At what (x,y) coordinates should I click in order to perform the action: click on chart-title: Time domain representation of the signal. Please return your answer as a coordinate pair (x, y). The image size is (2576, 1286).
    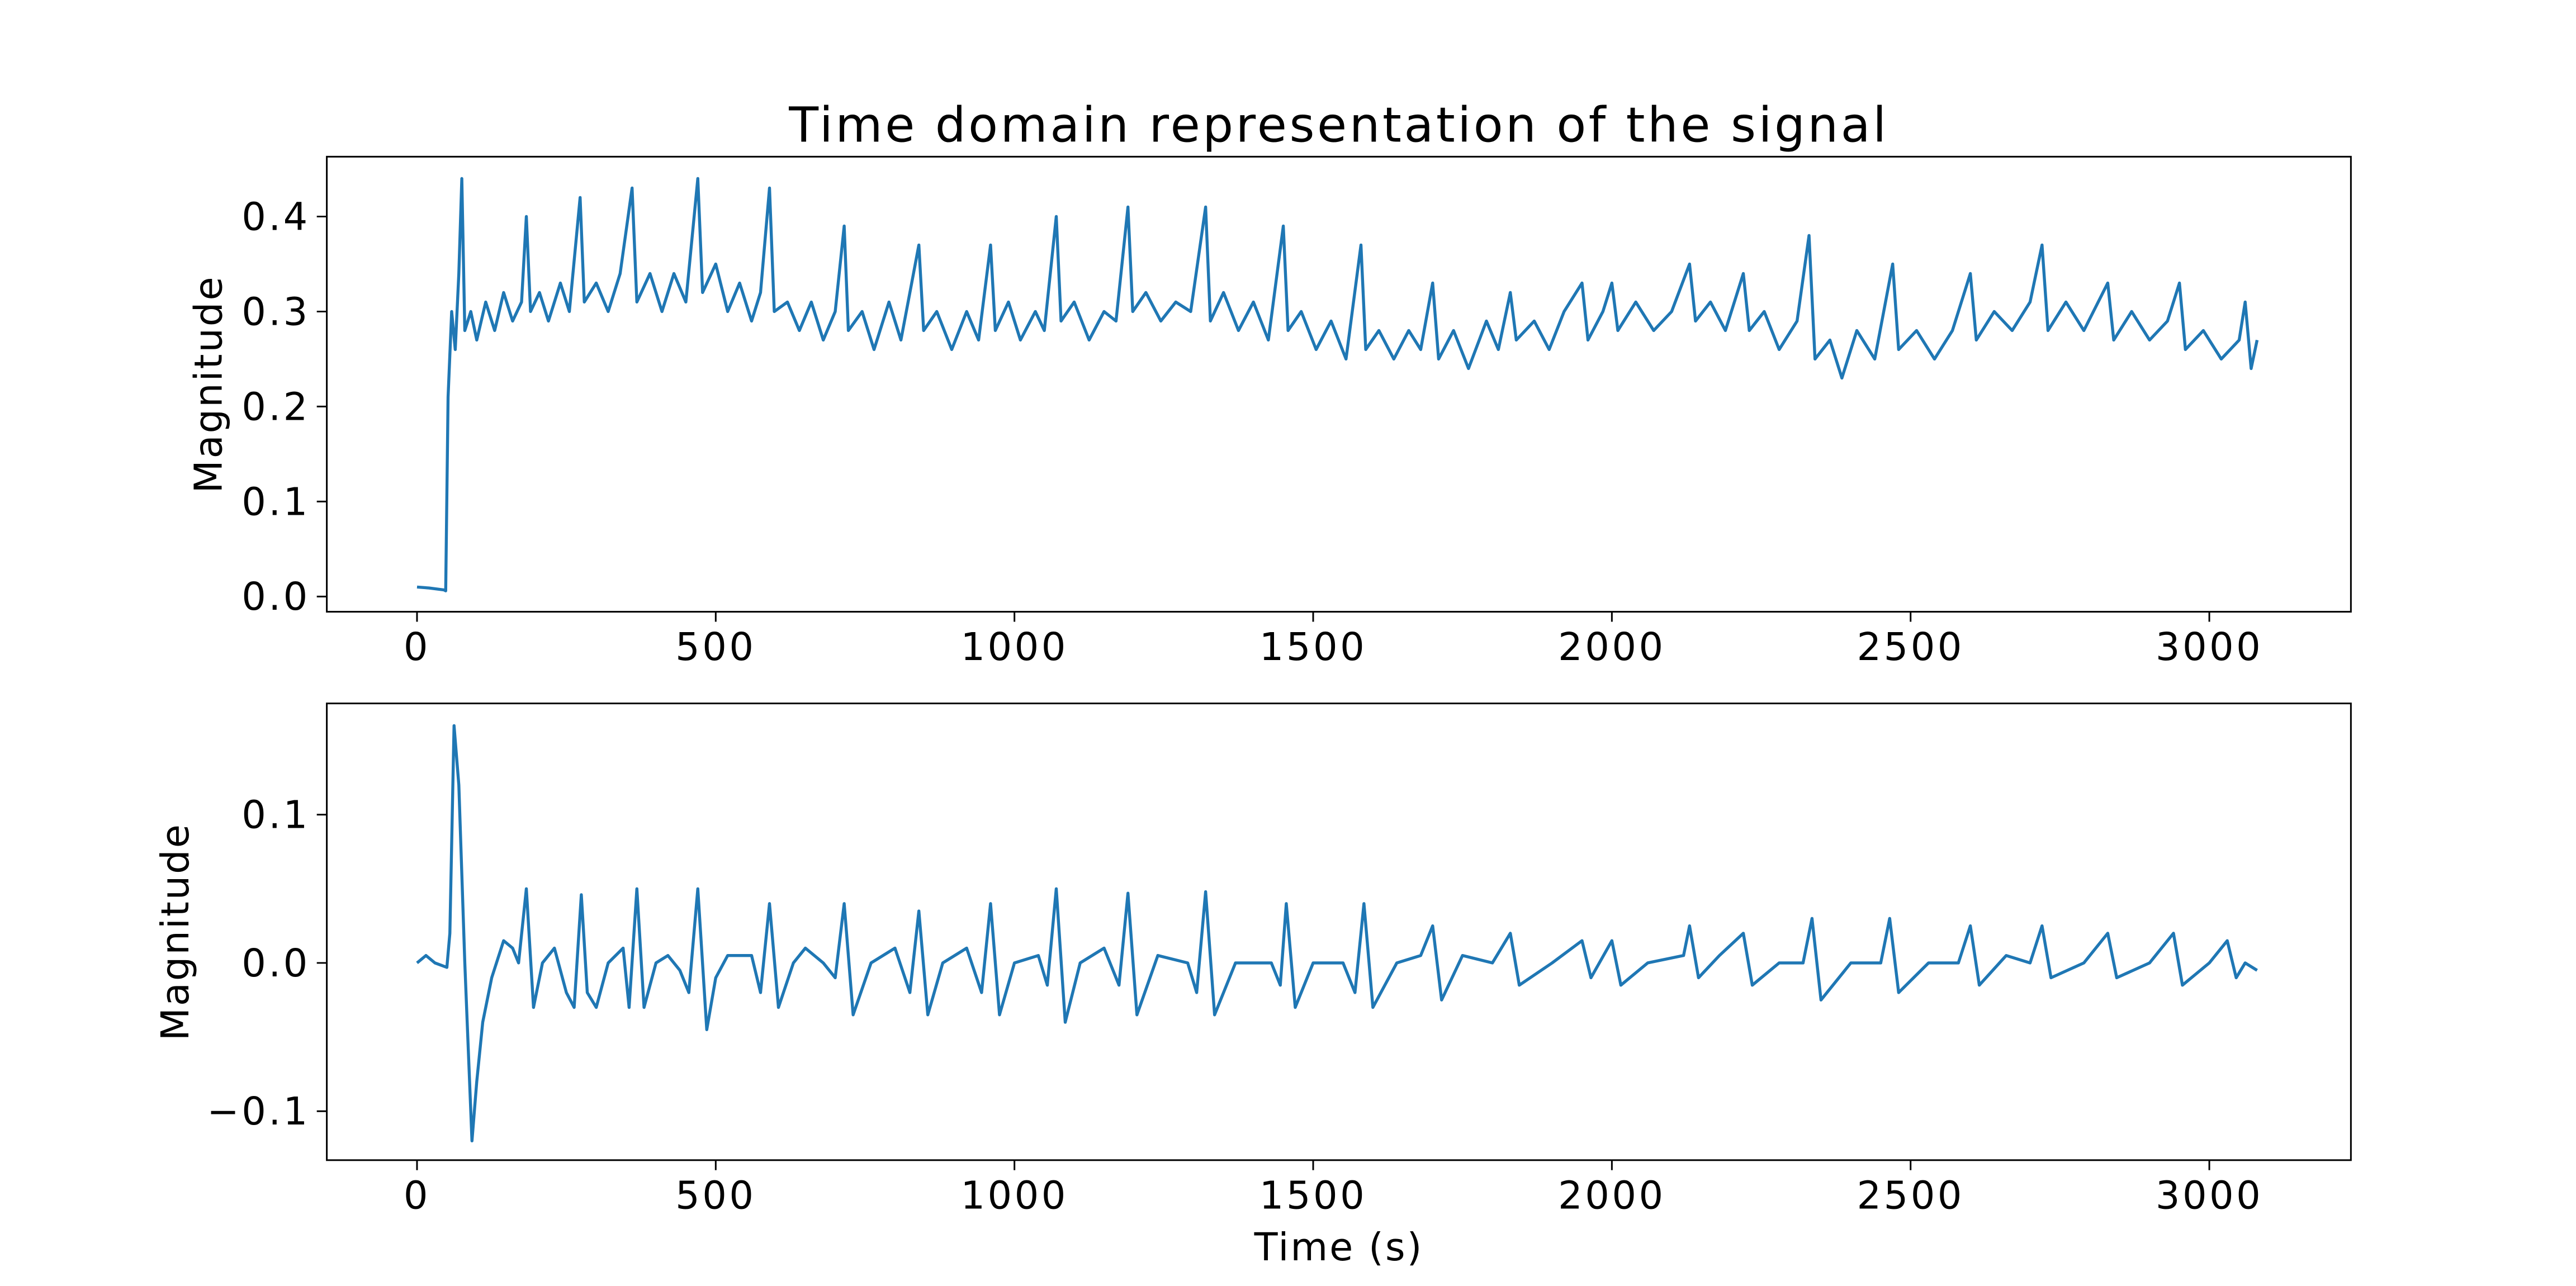
    Looking at the image, I should click on (1338, 126).